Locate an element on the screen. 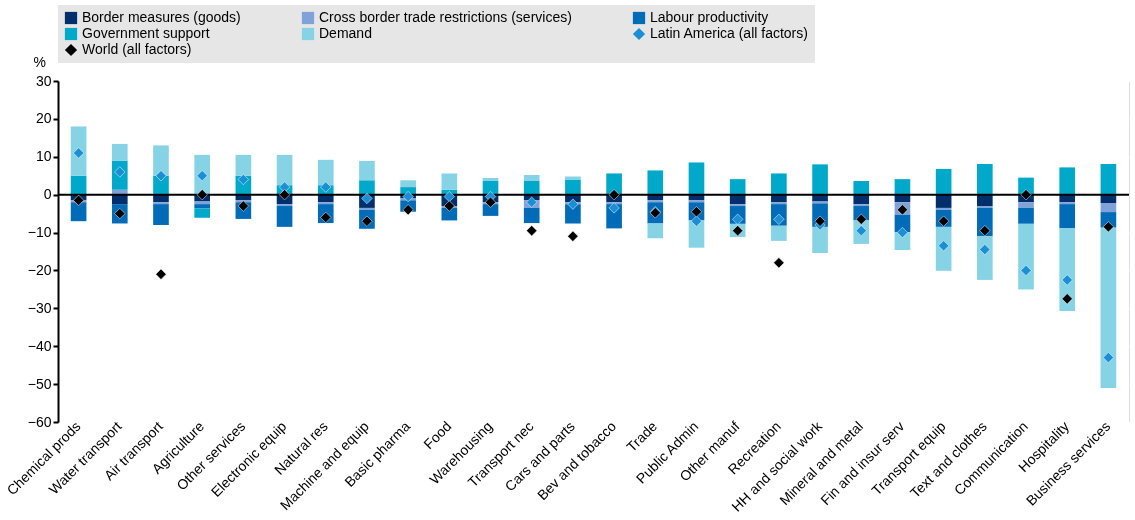  y-tick-label: 20 is located at coordinates (43, 118).